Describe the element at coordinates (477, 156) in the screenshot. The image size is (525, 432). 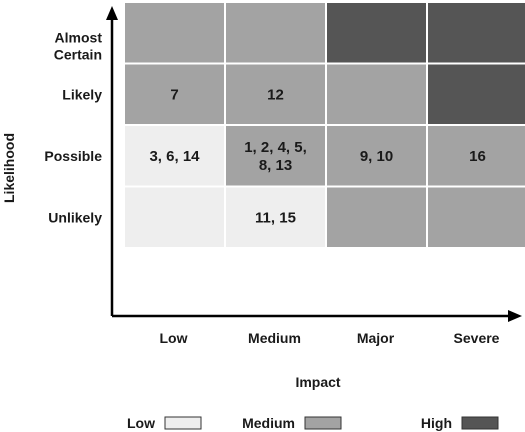
I see `cell-label: 16` at that location.